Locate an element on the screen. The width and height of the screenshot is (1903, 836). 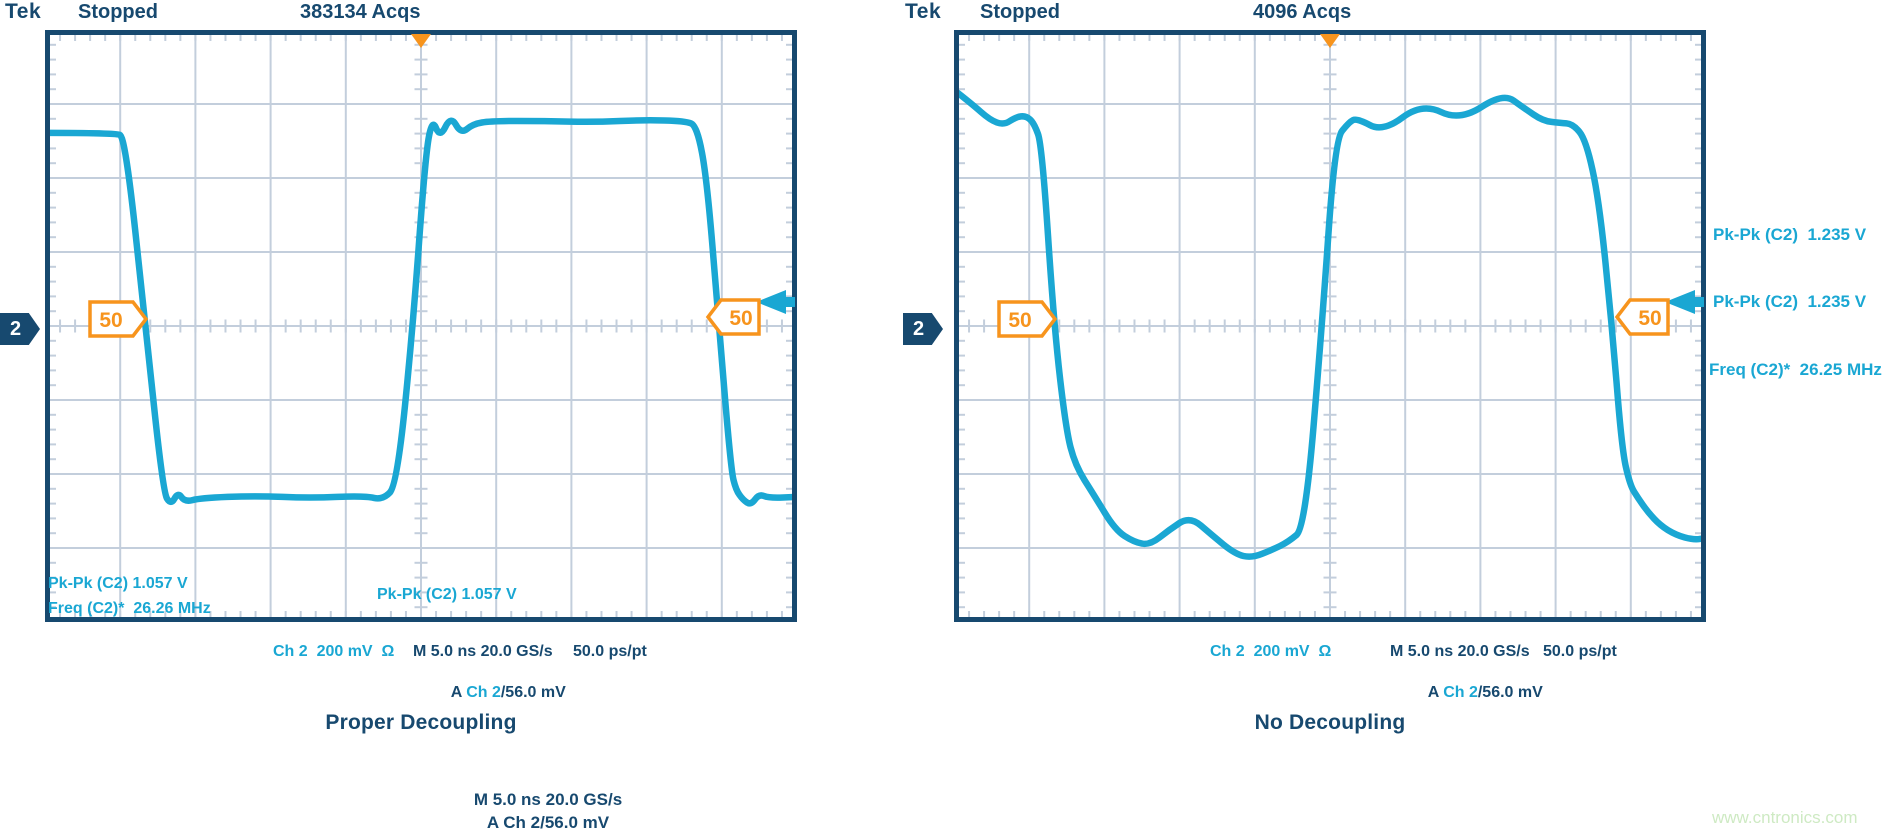
footer-trigger: A Ch 2/56.0 mV is located at coordinates (548, 822).